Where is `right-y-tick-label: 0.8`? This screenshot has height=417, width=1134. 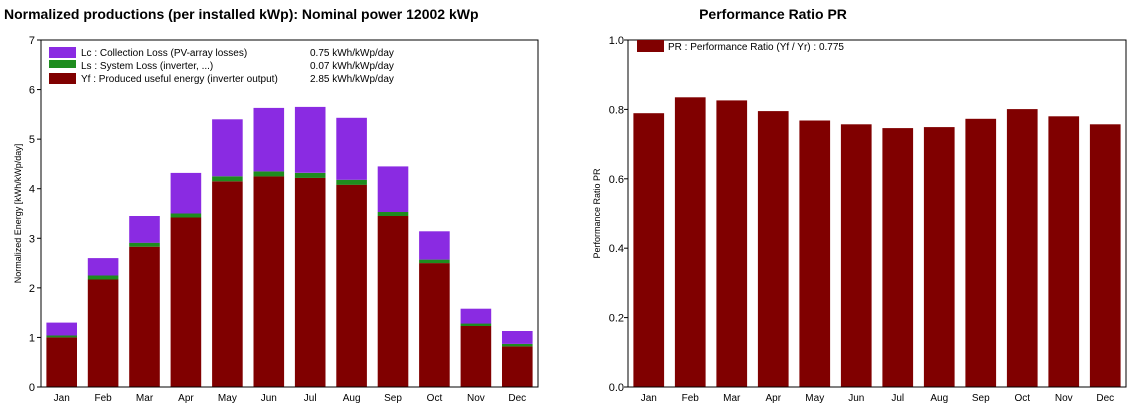 right-y-tick-label: 0.8 is located at coordinates (616, 110).